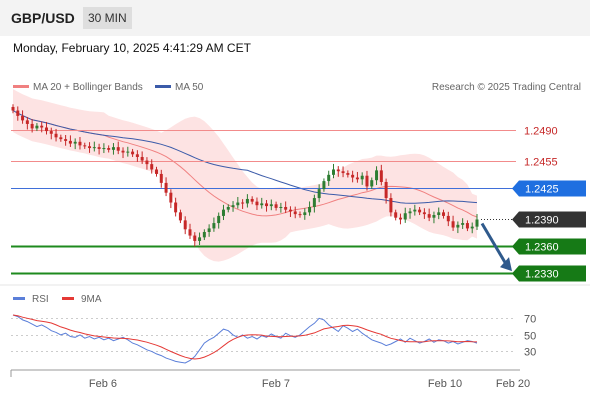 The height and width of the screenshot is (400, 590). I want to click on support-label: 1.2360, so click(542, 248).